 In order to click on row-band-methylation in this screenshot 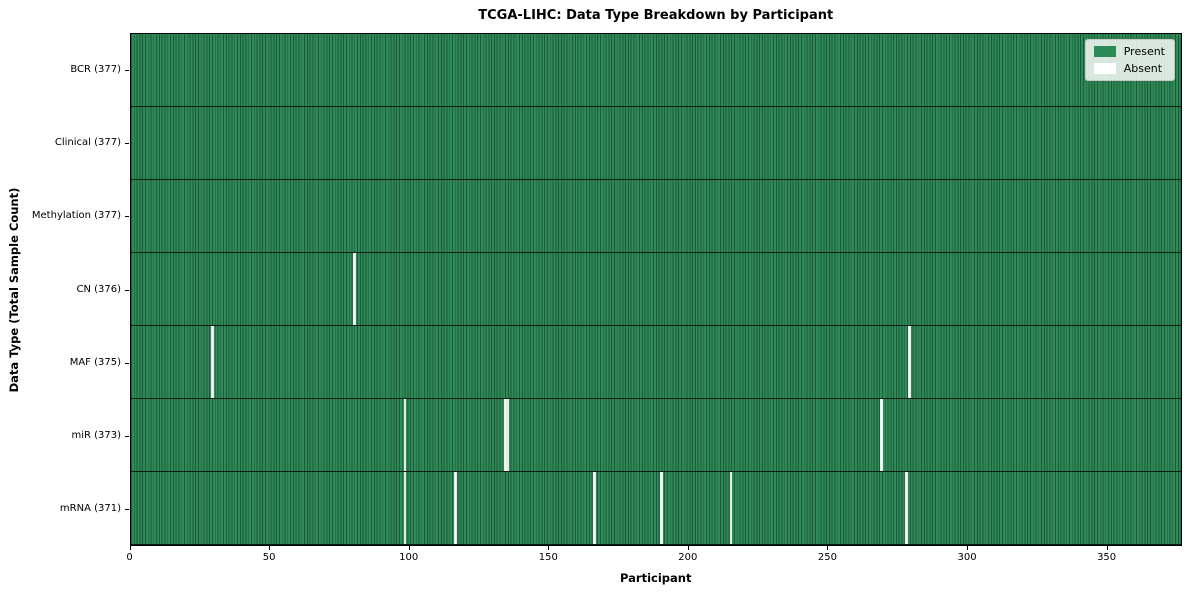, I will do `click(655, 216)`.